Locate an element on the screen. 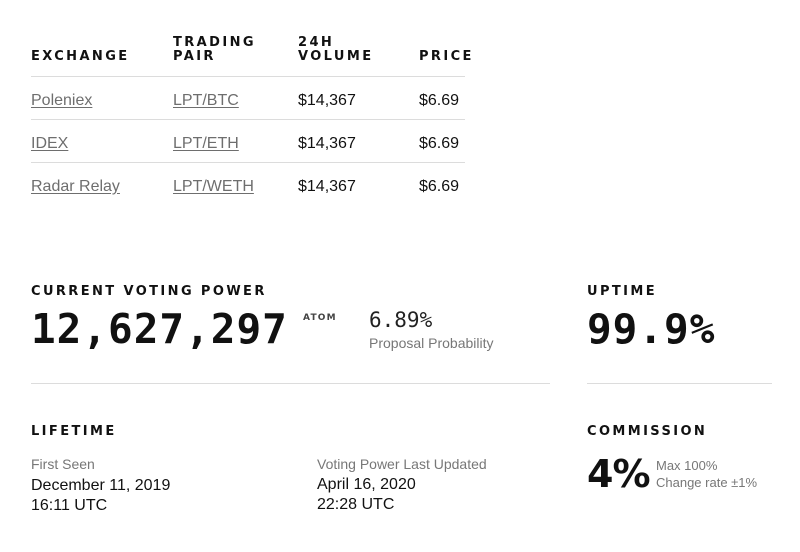  table-header: EXCHANGE TRADING PAIR 24H VOLUME PRICE is located at coordinates (251, 56).